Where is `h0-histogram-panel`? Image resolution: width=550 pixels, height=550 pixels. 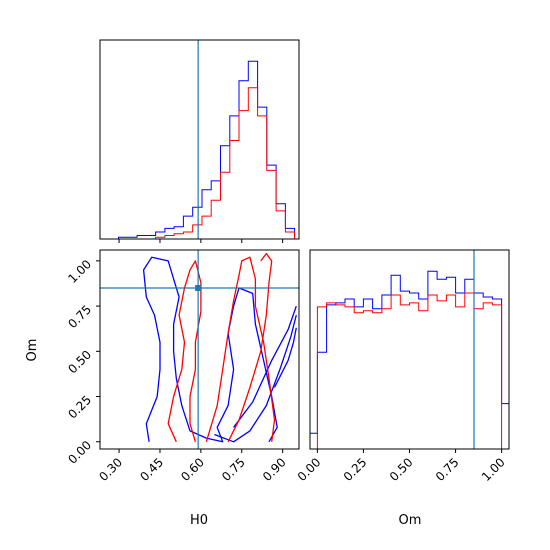
h0-histogram-panel is located at coordinates (199, 141).